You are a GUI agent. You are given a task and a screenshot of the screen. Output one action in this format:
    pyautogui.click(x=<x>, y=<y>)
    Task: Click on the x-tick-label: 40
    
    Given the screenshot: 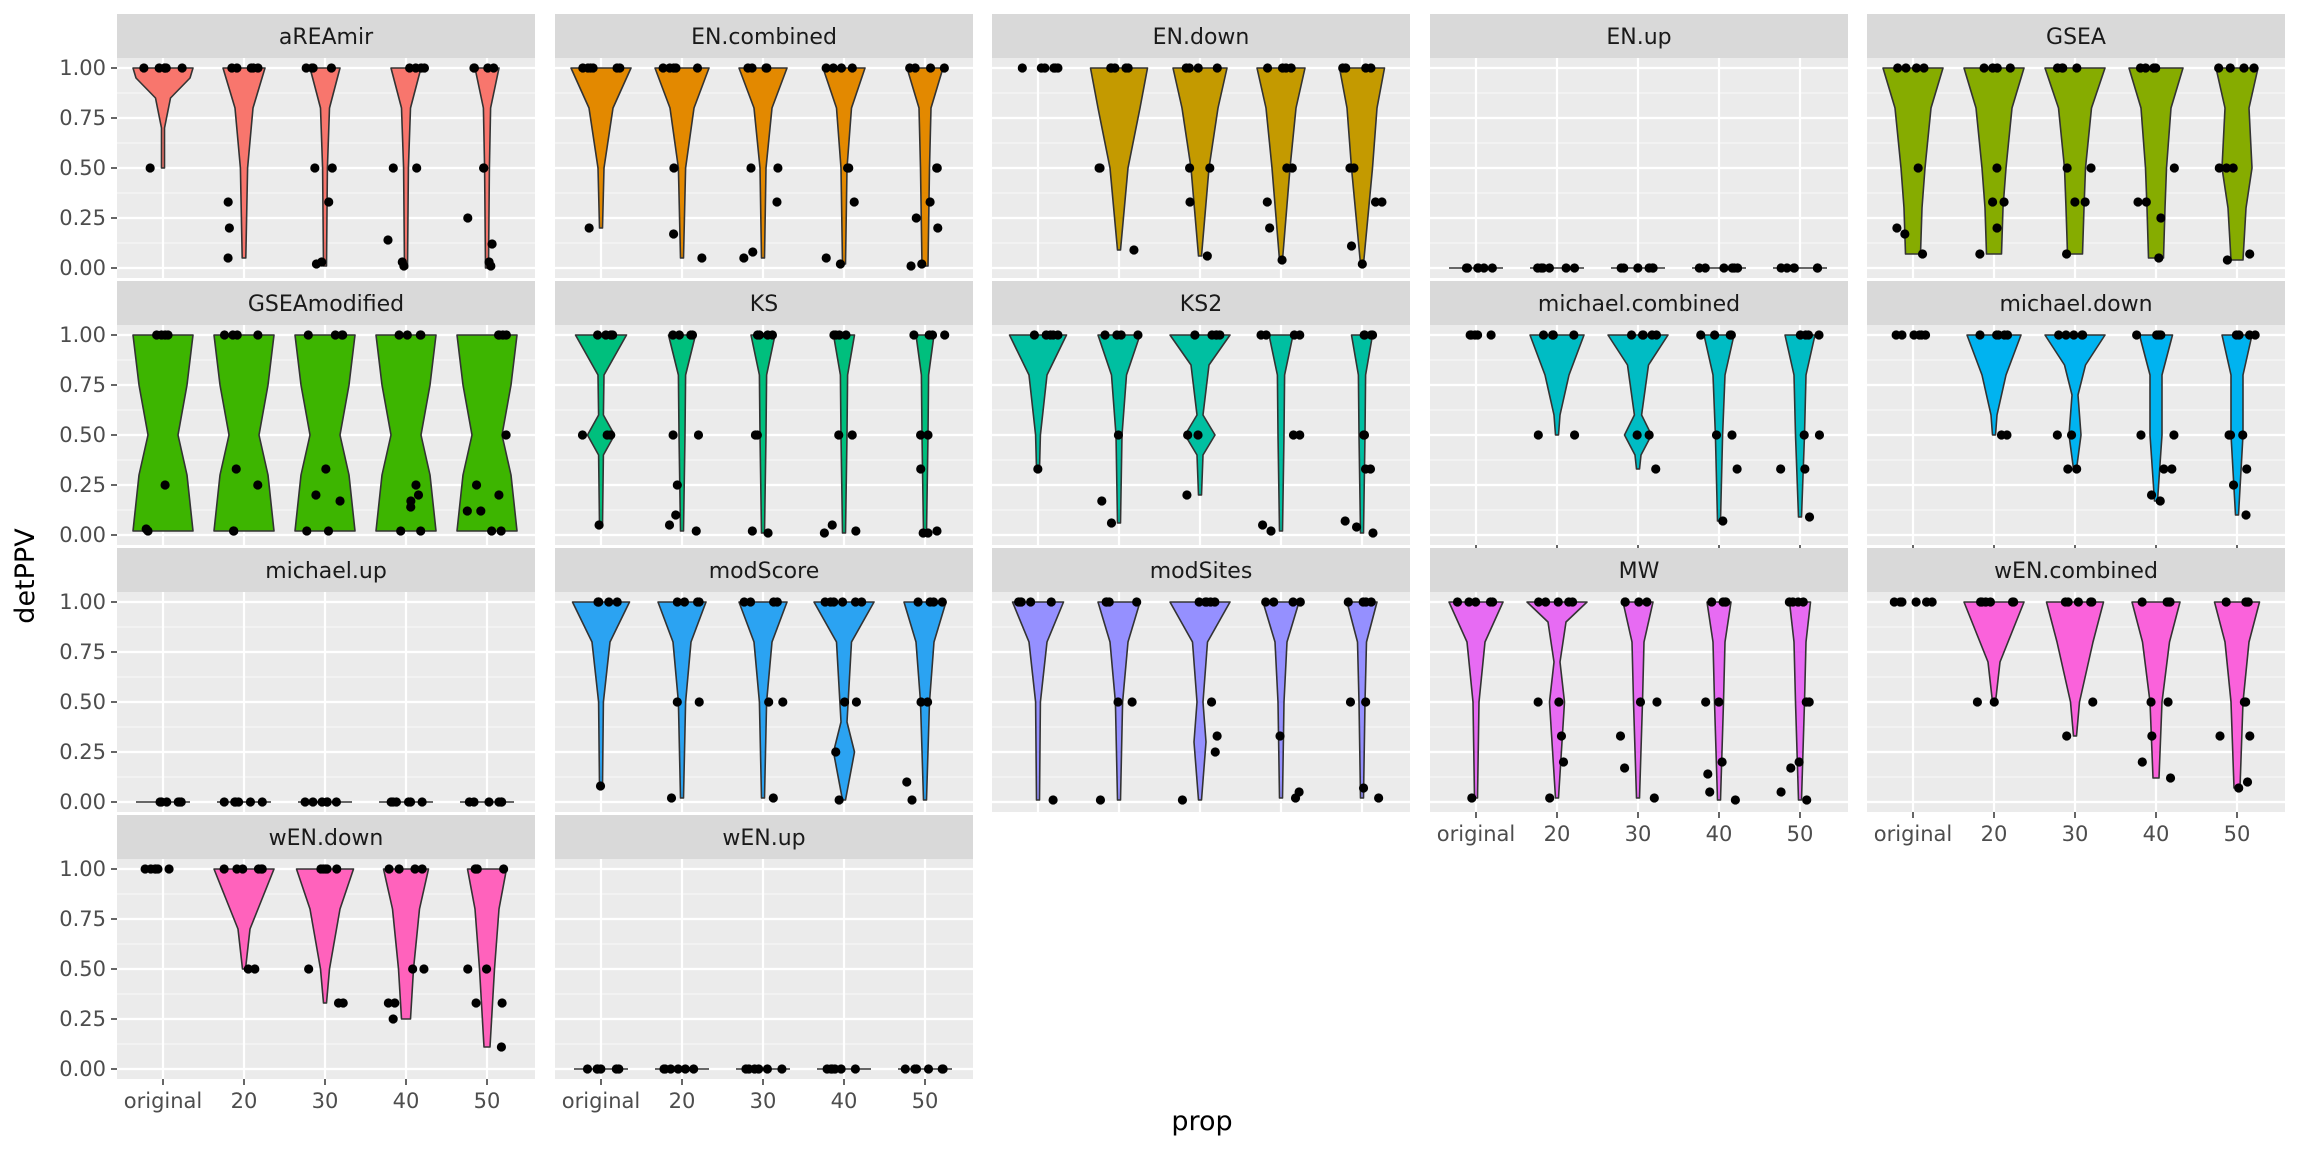 What is the action you would take?
    pyautogui.click(x=406, y=1101)
    